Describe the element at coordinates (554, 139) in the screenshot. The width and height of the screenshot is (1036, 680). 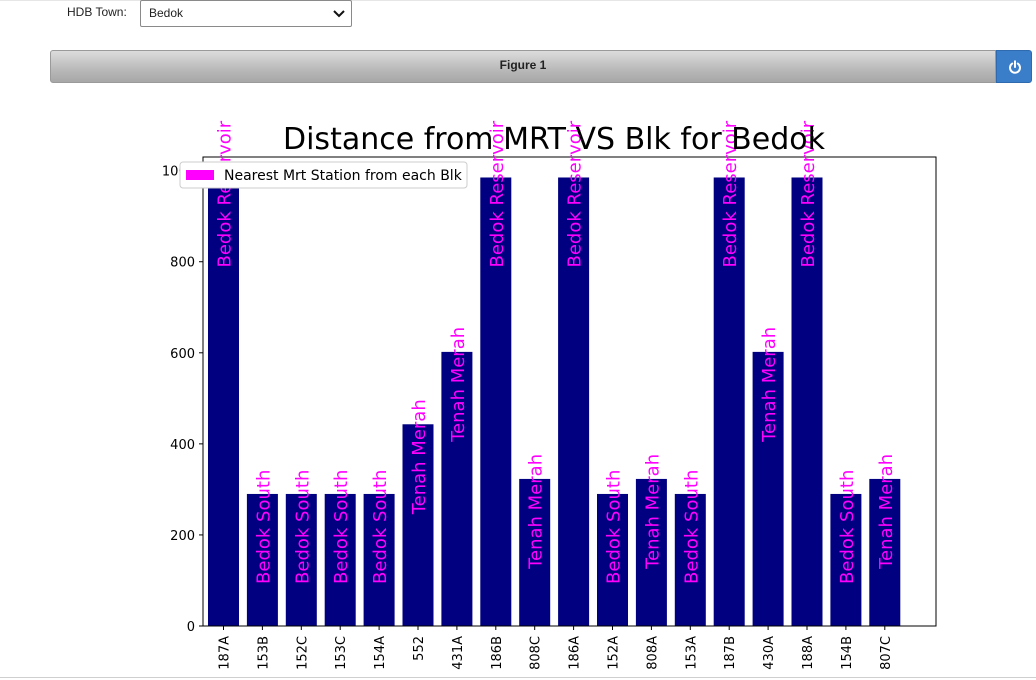
I see `chart-title: Distance from MRT VS Blk for Bedok` at that location.